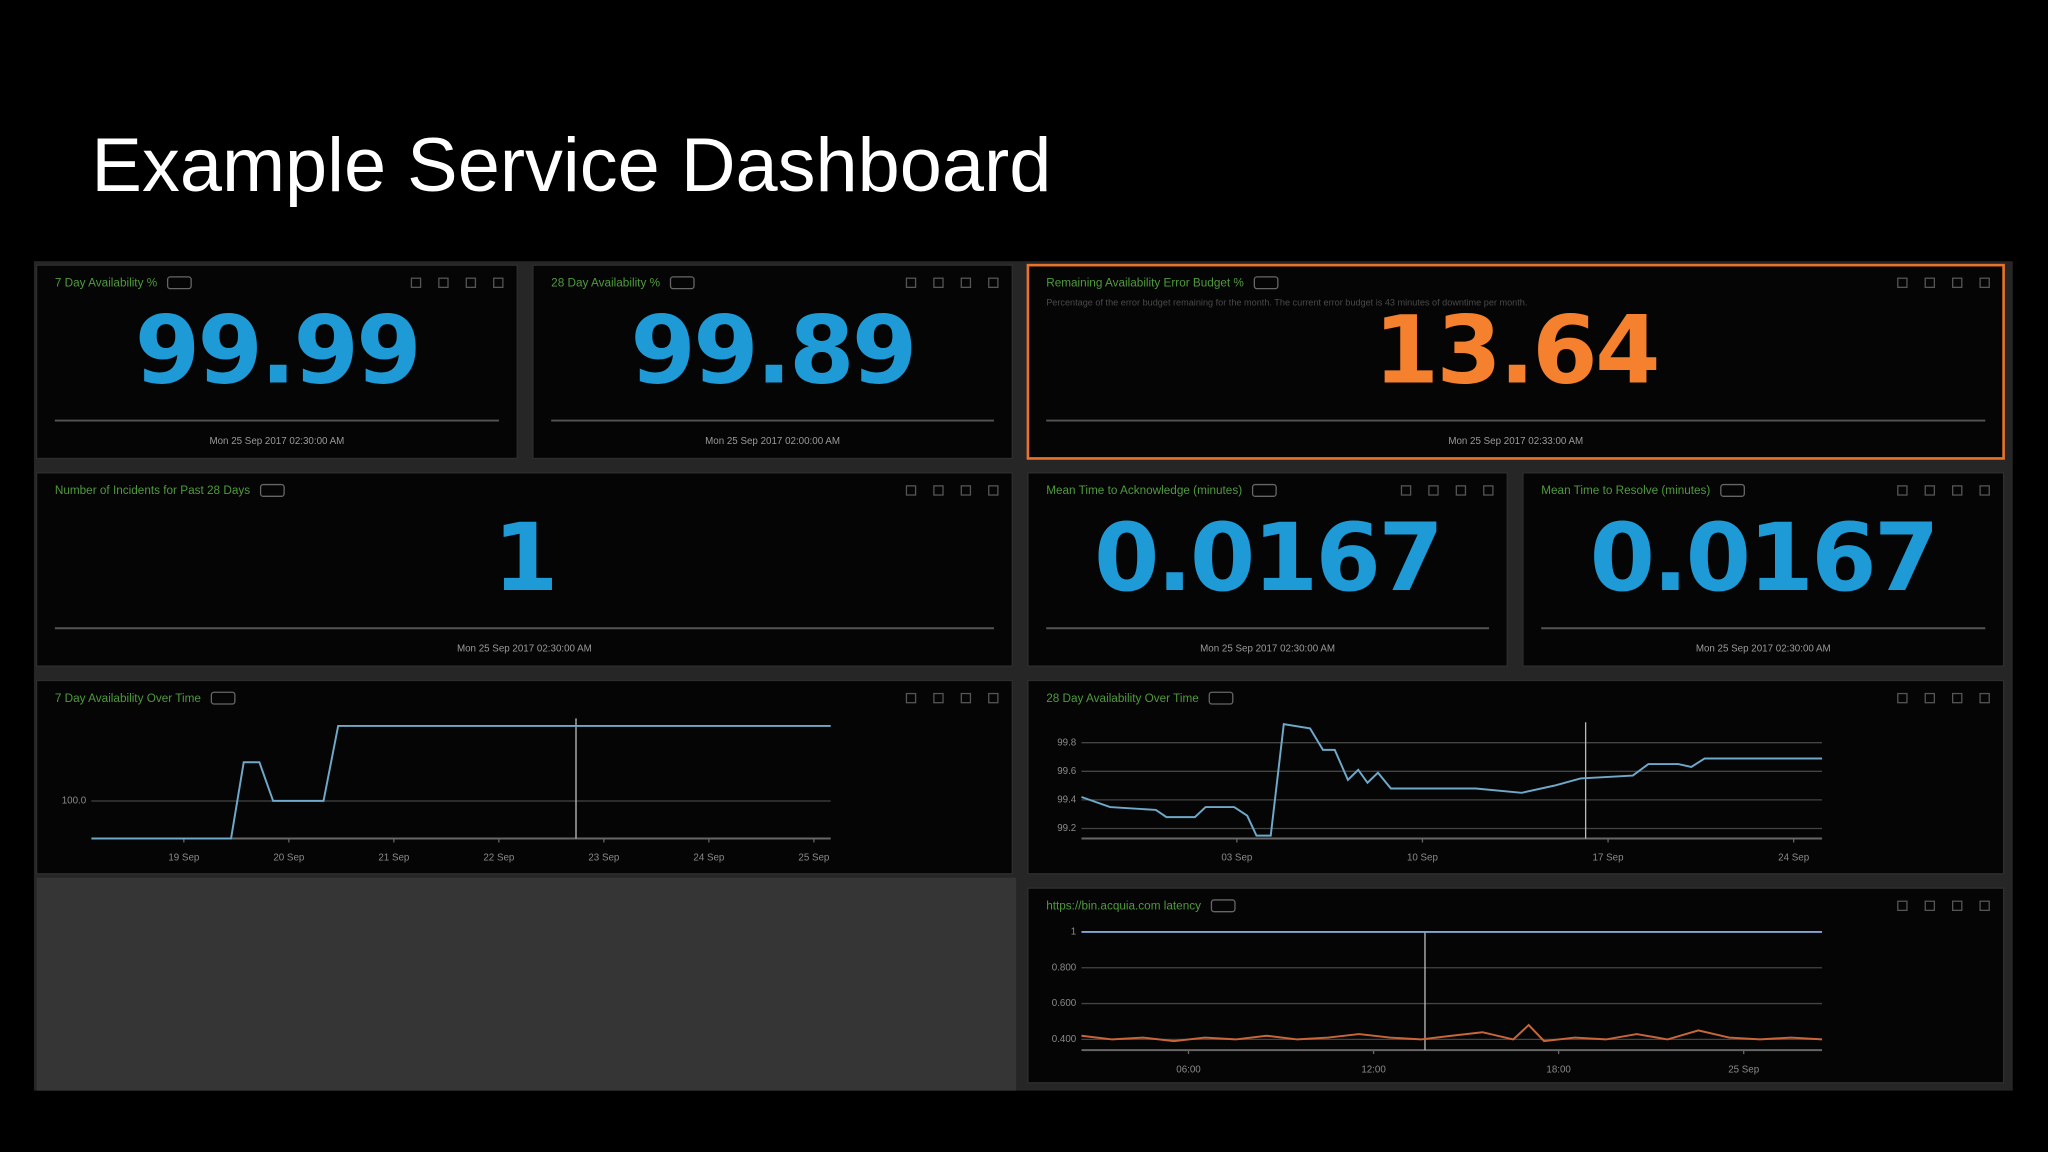  What do you see at coordinates (604, 858) in the screenshot?
I see `x-tick-label: 23 Sep` at bounding box center [604, 858].